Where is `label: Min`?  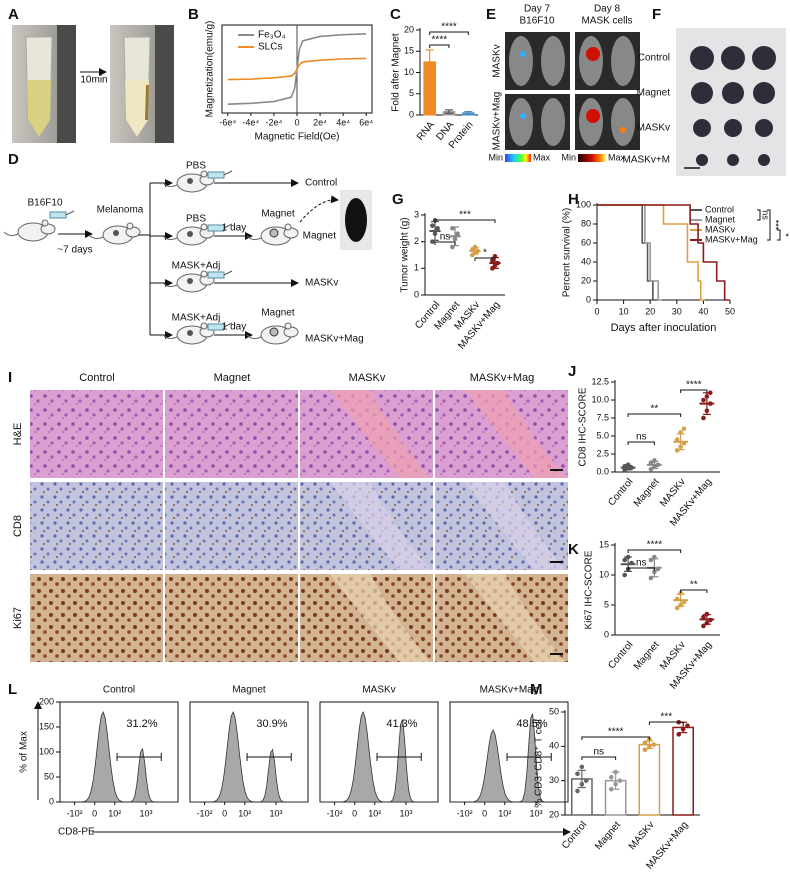
label: Min is located at coordinates (568, 157).